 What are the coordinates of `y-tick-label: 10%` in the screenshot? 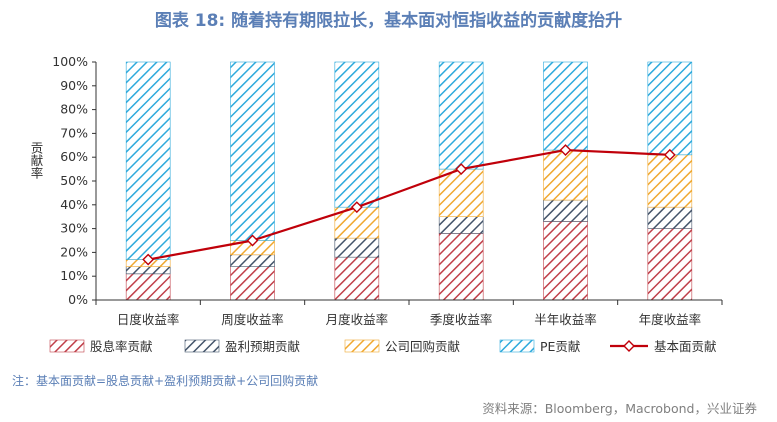 It's located at (74, 275).